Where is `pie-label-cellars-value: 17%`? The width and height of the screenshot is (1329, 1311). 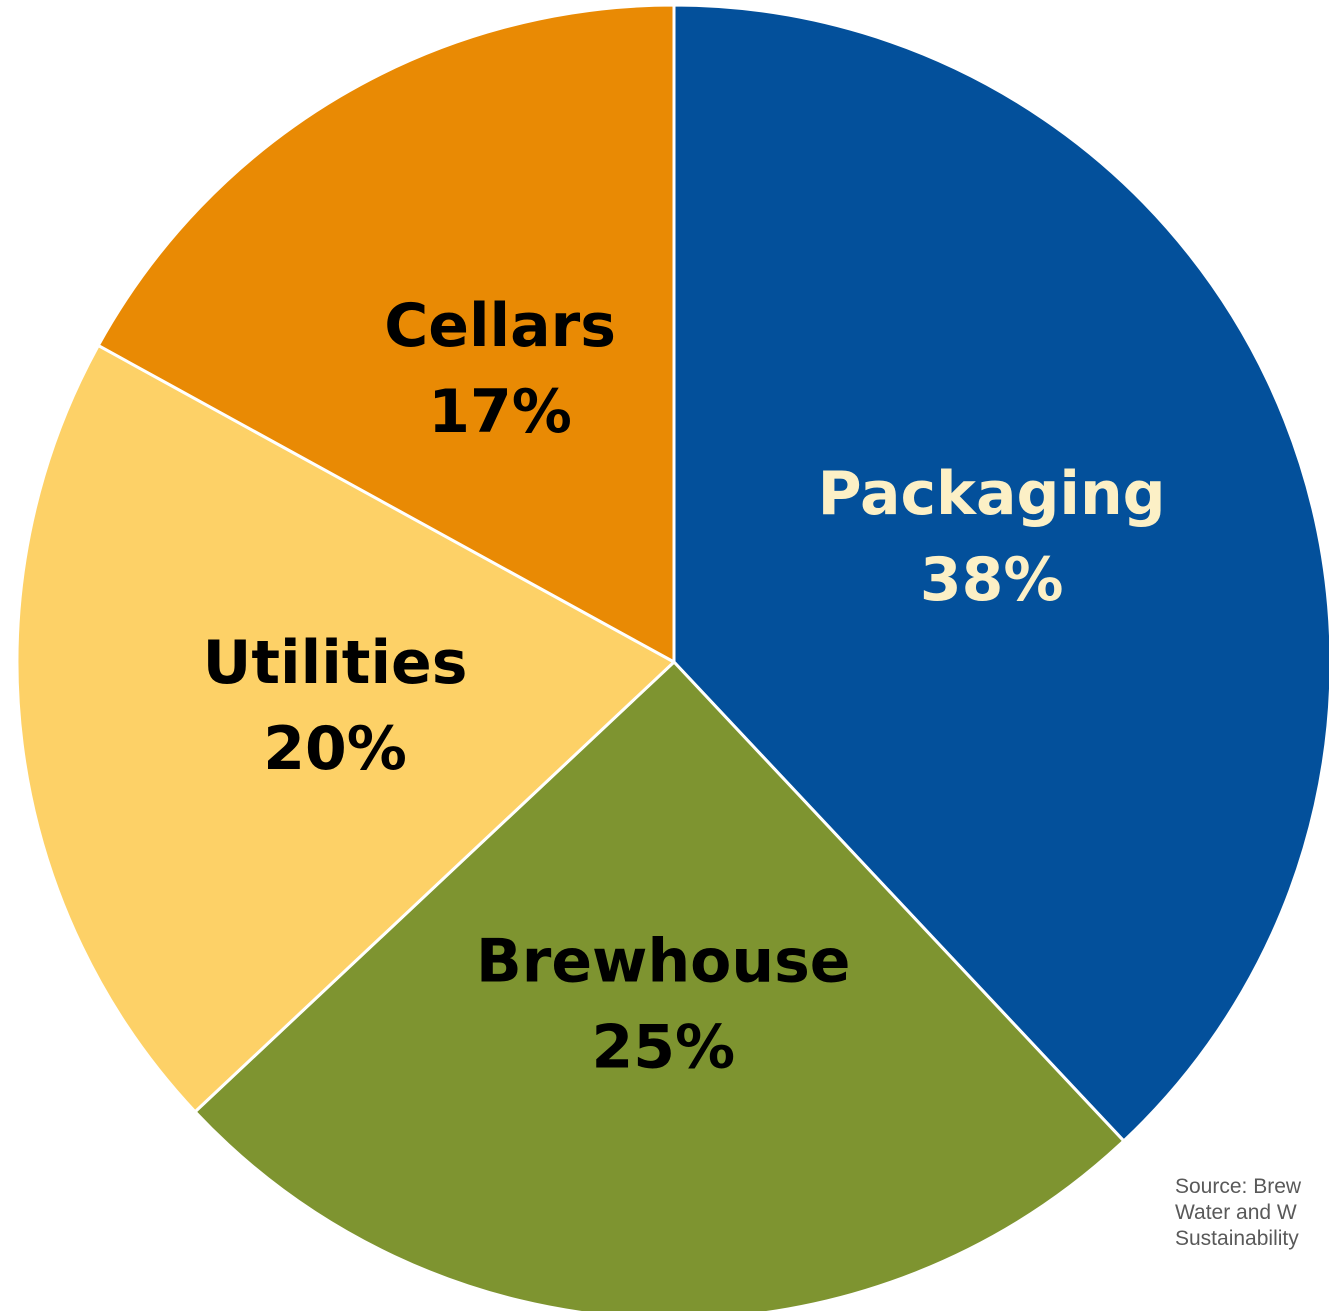 pie-label-cellars-value: 17% is located at coordinates (500, 412).